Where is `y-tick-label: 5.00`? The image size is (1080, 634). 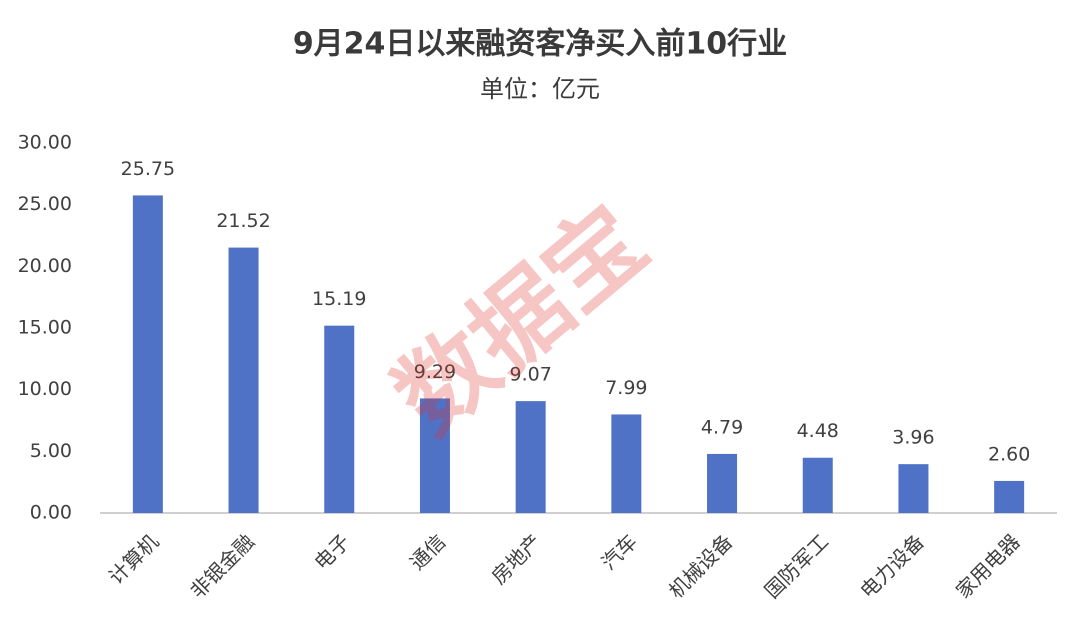 y-tick-label: 5.00 is located at coordinates (51, 451).